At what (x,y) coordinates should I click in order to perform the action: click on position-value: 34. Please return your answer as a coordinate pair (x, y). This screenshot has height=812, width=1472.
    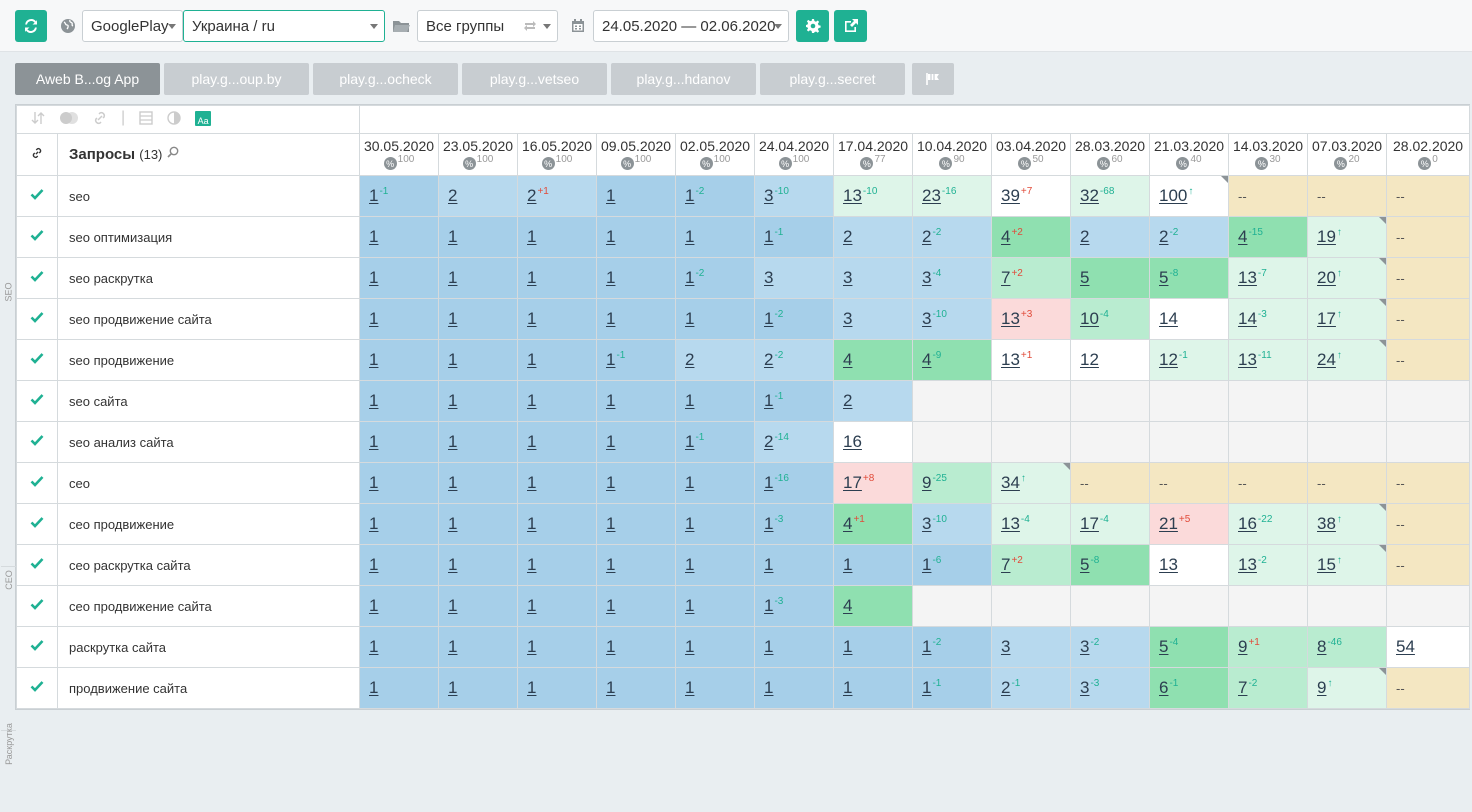
    Looking at the image, I should click on (1010, 482).